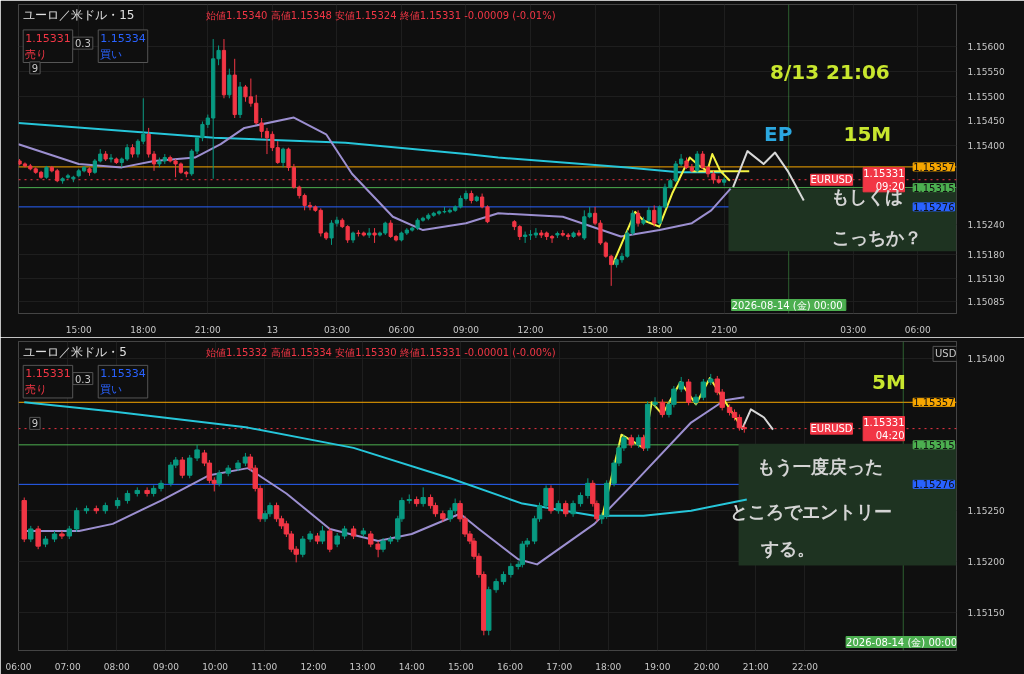  What do you see at coordinates (986, 96) in the screenshot?
I see `y-tick-label: 1.15500` at bounding box center [986, 96].